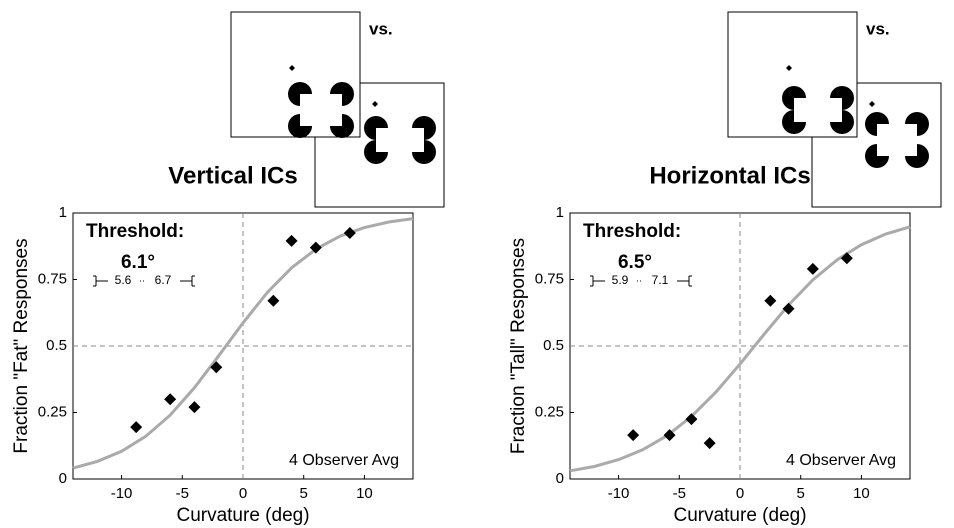  What do you see at coordinates (729, 175) in the screenshot?
I see `chart-title: Horizontal ICs` at bounding box center [729, 175].